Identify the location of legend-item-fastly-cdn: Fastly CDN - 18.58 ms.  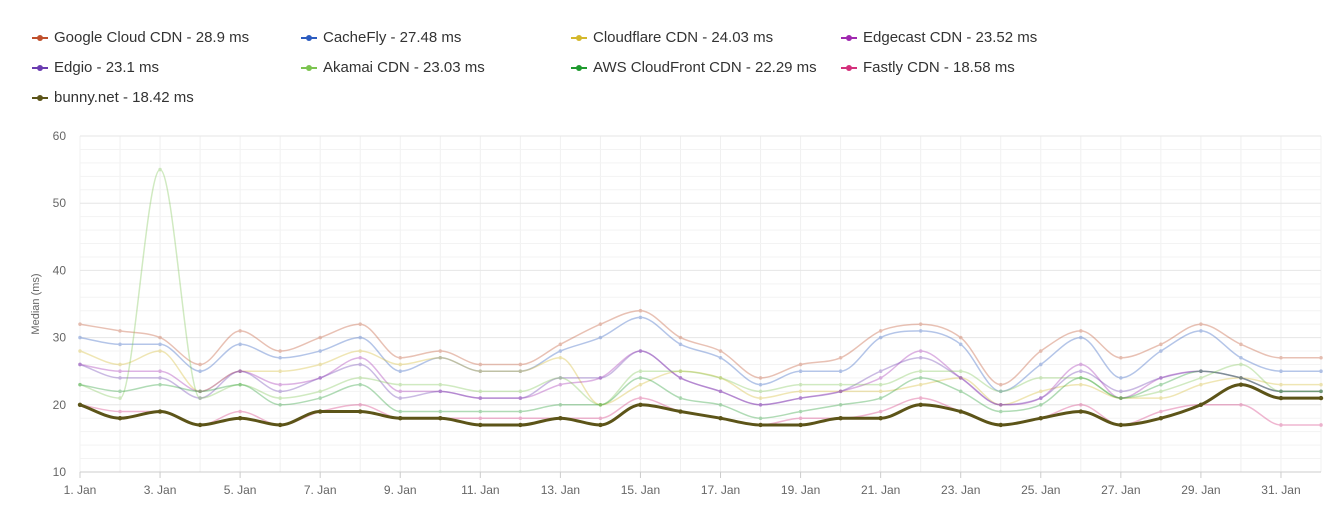
(928, 67).